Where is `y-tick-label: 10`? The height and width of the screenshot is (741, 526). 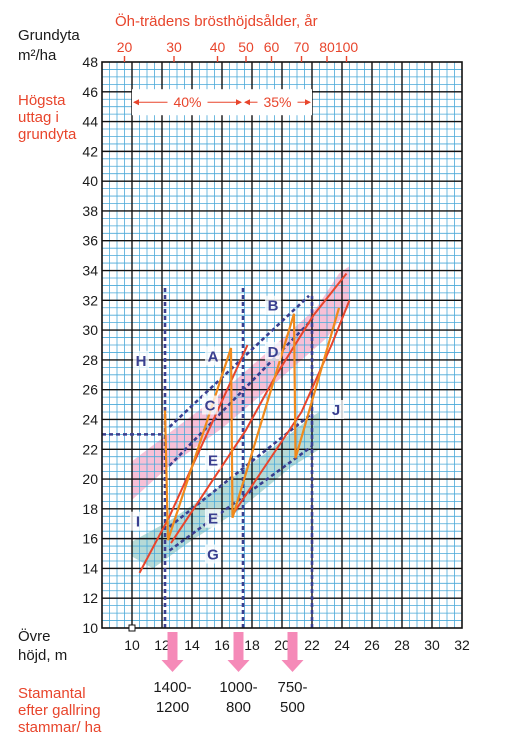 y-tick-label: 10 is located at coordinates (90, 628).